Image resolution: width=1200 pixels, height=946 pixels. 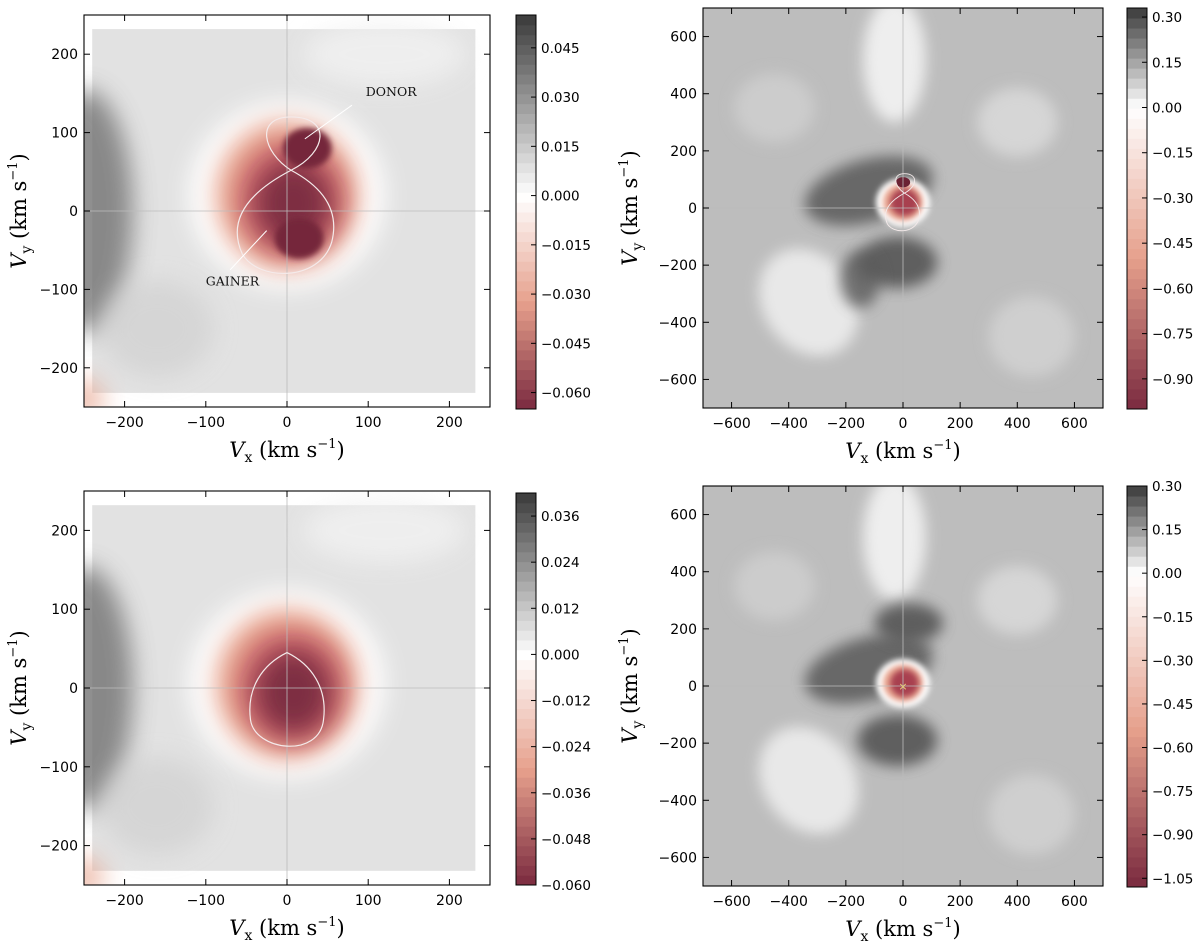 What do you see at coordinates (566, 295) in the screenshot?
I see `colorbar-tick-label: −0.030` at bounding box center [566, 295].